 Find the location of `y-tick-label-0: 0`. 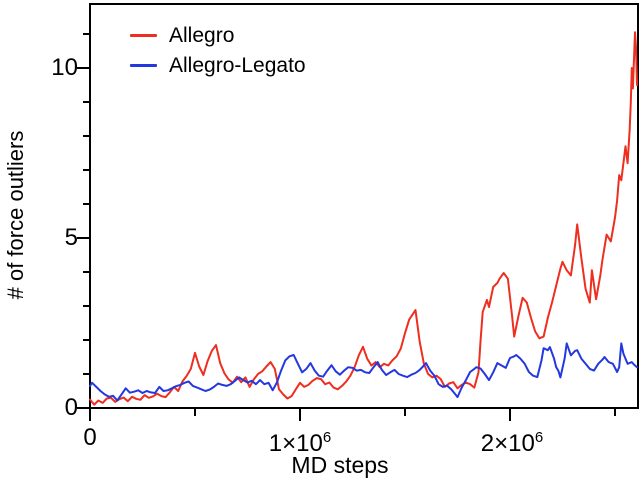

y-tick-label-0: 0 is located at coordinates (71, 407).